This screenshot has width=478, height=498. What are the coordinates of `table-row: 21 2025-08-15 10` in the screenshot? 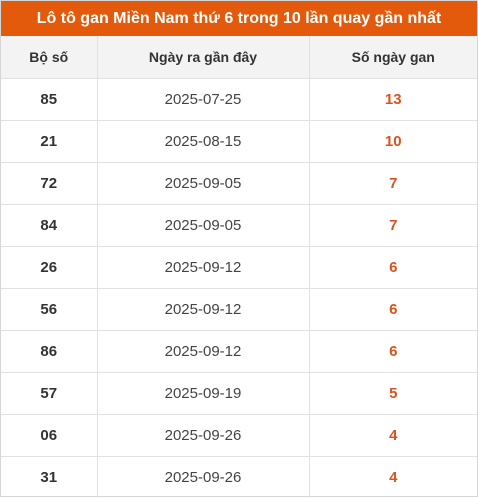 It's located at (239, 142).